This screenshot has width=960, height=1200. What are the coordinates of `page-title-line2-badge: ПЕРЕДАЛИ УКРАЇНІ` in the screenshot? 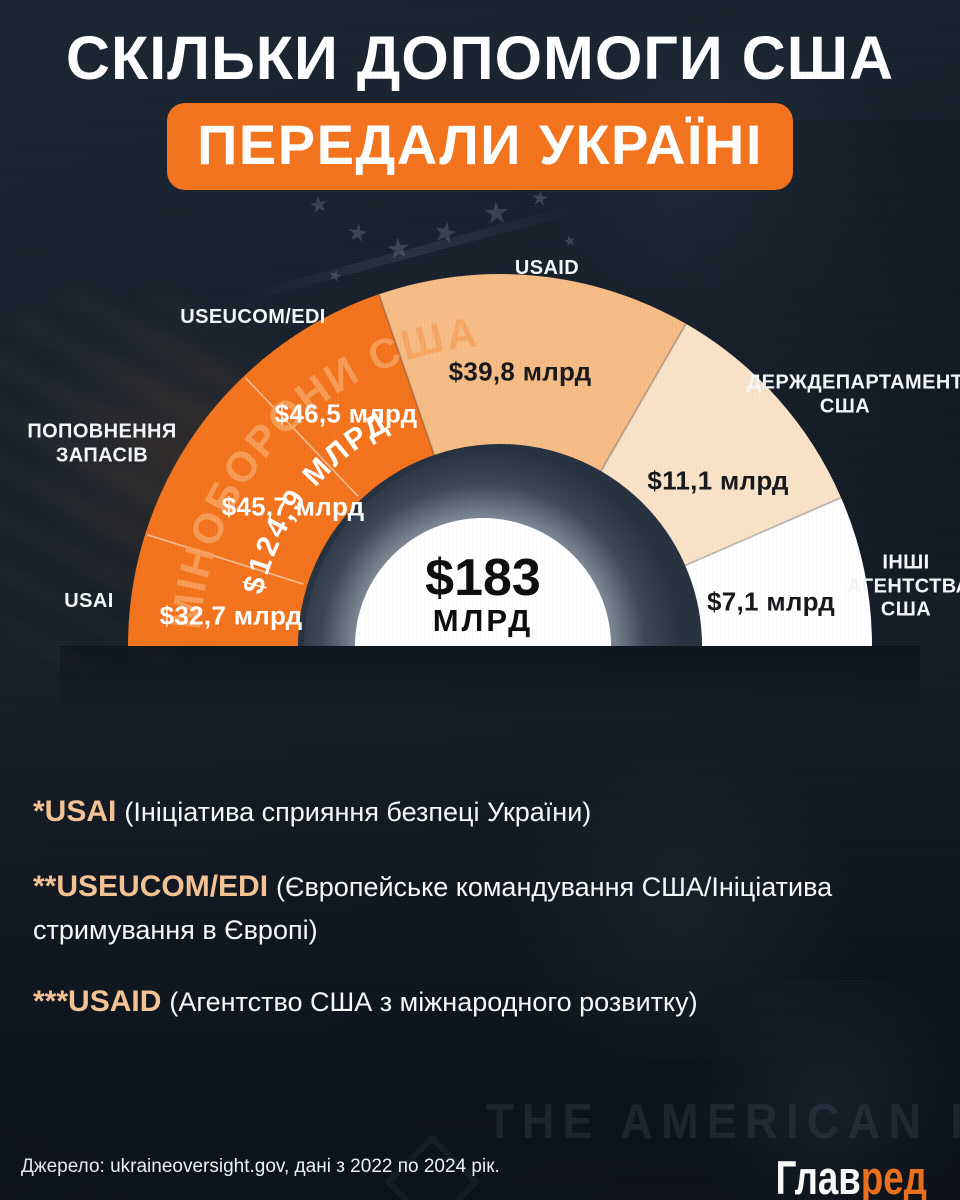 It's located at (480, 147).